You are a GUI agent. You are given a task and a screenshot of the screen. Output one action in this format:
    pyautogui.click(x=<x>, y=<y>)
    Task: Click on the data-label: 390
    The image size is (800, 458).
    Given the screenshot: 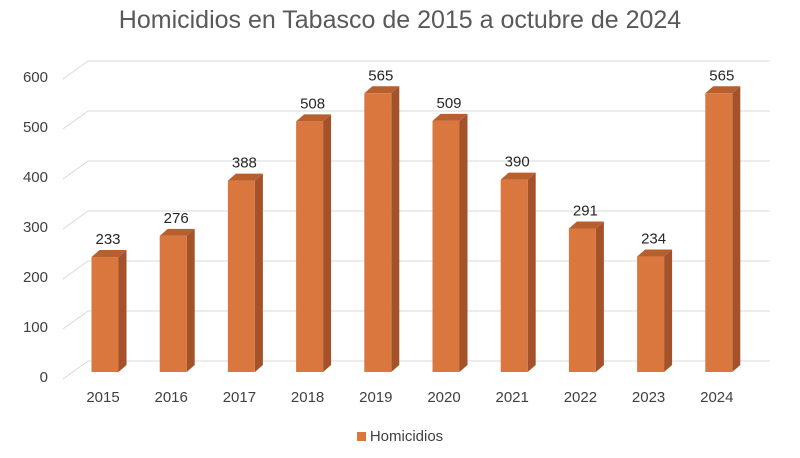 What is the action you would take?
    pyautogui.click(x=517, y=162)
    